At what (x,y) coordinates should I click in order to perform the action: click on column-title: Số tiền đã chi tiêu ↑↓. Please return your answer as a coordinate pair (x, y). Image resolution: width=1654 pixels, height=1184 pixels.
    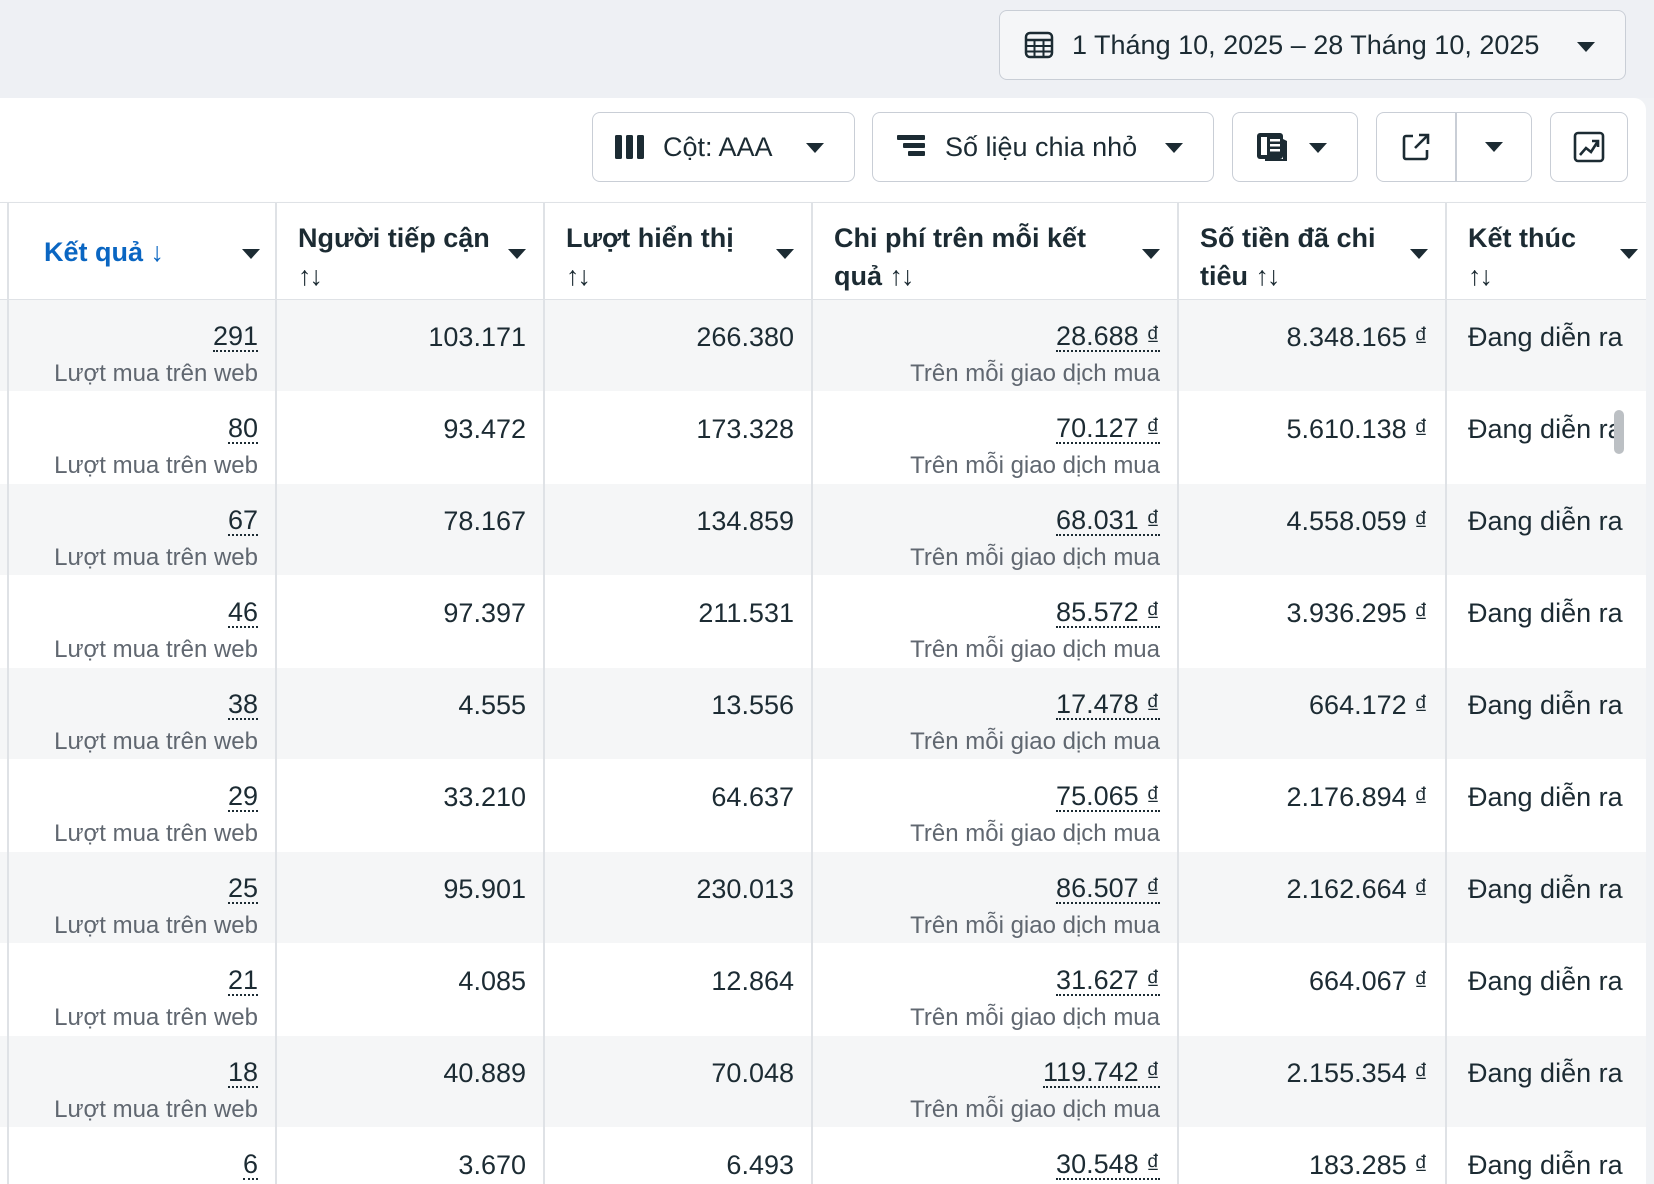
    Looking at the image, I should click on (1288, 257).